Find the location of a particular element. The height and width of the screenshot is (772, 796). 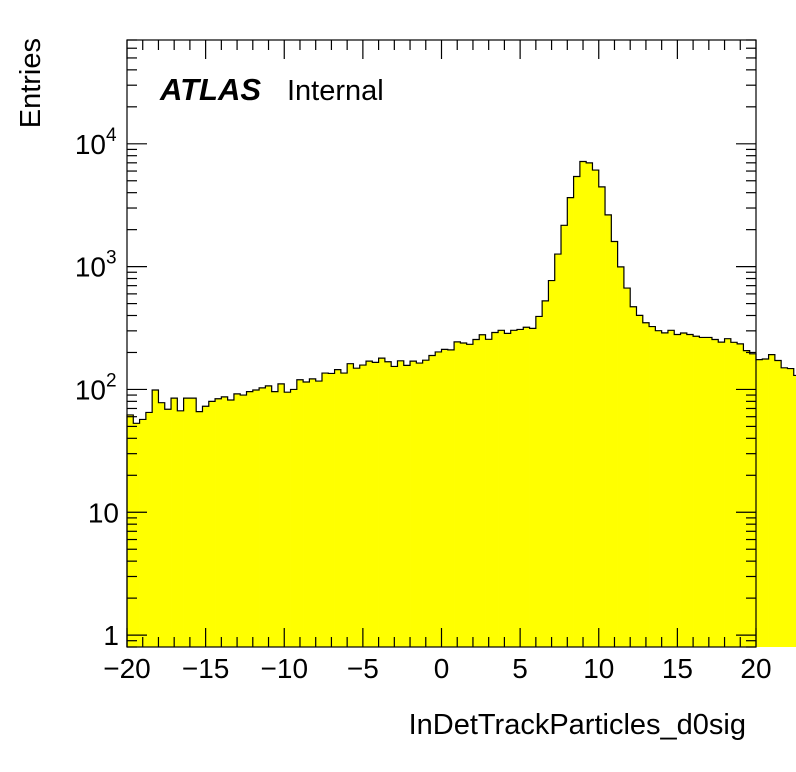

y-tick-exponent: 2 is located at coordinates (111, 380).